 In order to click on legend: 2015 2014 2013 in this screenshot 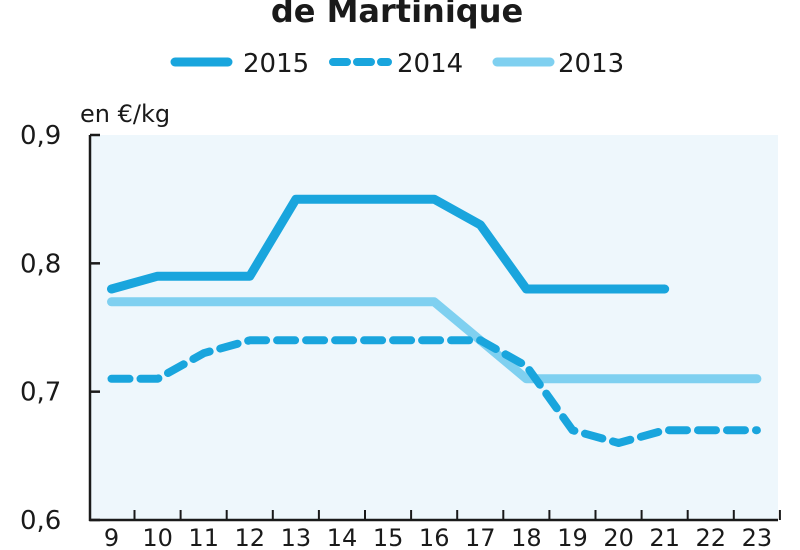, I will do `click(397, 64)`.